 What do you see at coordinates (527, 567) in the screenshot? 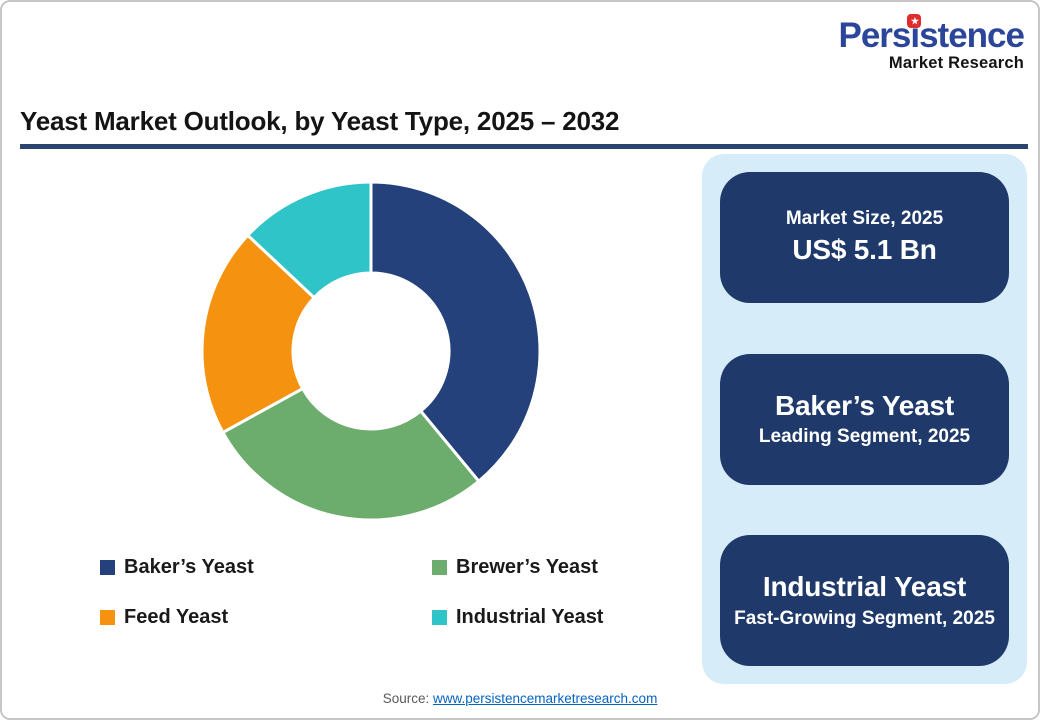
I see `legend-label: Brewer’s Yeast` at bounding box center [527, 567].